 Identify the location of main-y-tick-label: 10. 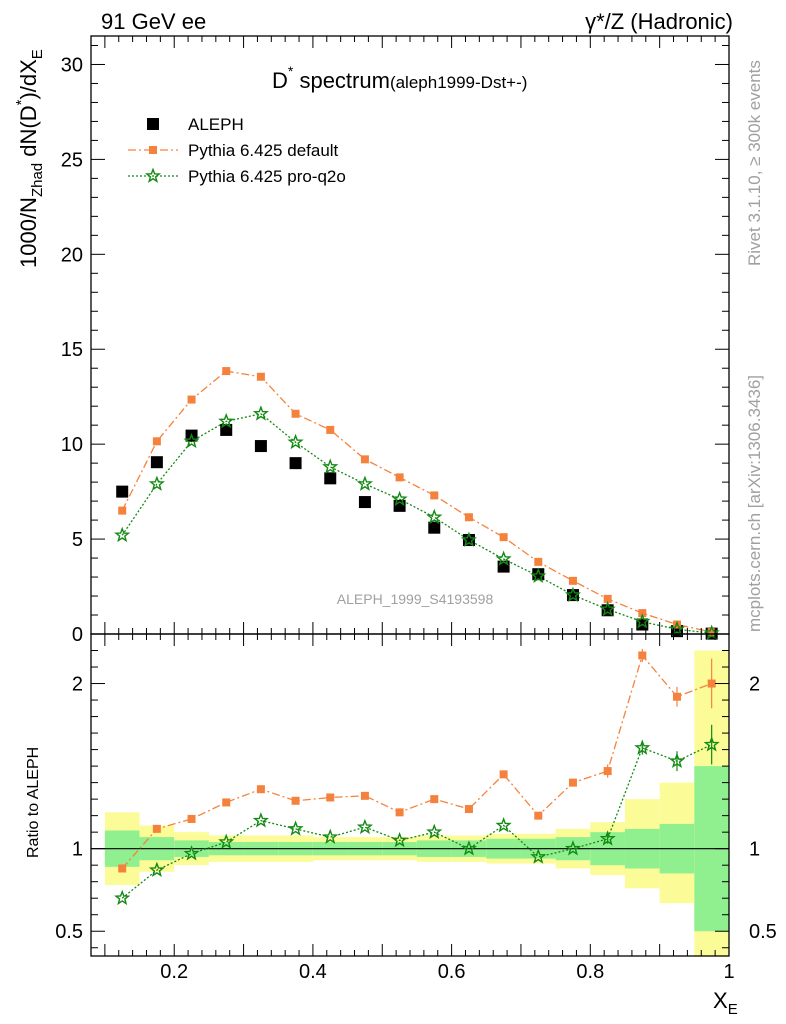
(72, 445).